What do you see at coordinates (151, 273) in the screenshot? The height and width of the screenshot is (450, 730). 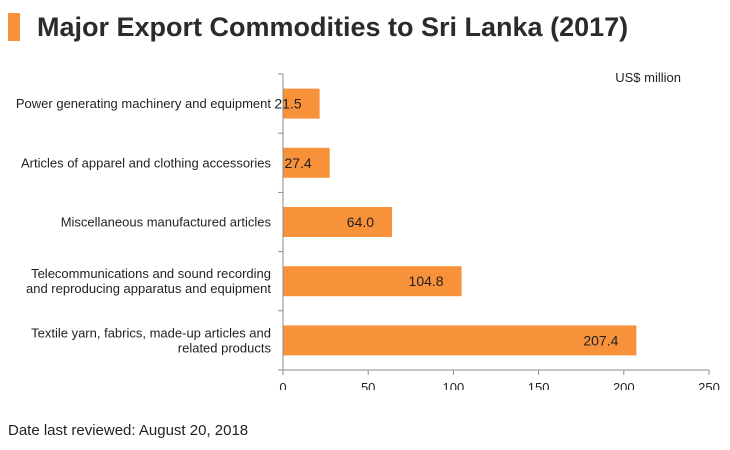 I see `category-label: Telecommunications and sound recording` at bounding box center [151, 273].